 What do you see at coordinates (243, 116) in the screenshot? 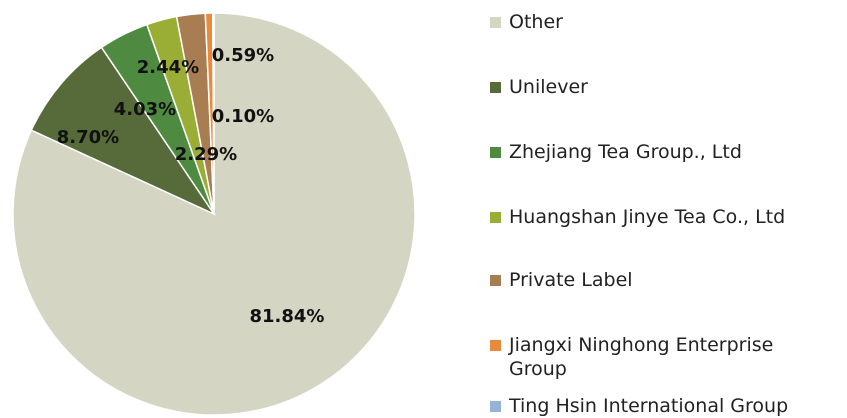
I see `data-label: 0.10%` at bounding box center [243, 116].